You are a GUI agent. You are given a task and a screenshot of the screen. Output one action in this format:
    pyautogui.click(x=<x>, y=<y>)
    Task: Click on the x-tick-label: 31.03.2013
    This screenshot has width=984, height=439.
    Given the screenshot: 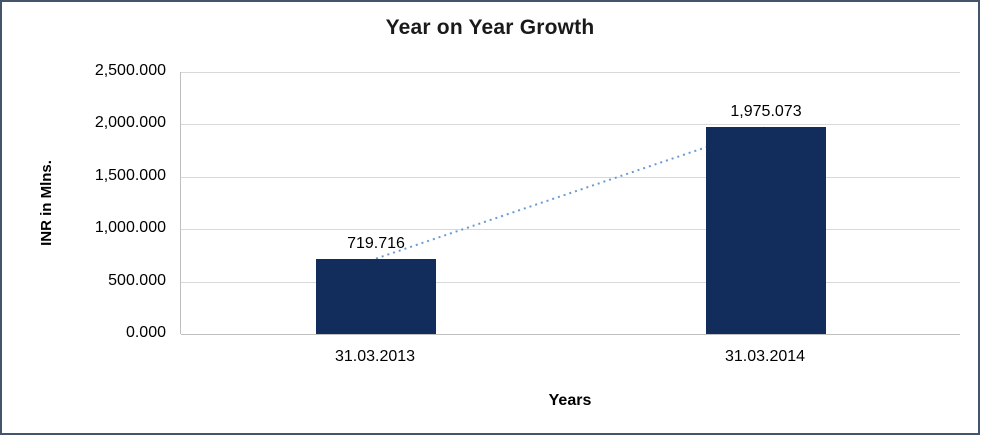 What is the action you would take?
    pyautogui.click(x=375, y=356)
    